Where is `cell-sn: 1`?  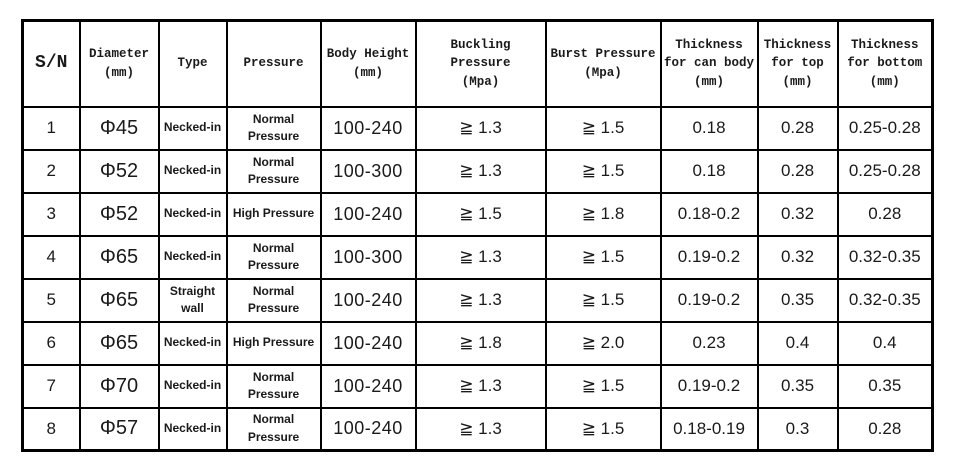 cell-sn: 1 is located at coordinates (51, 128).